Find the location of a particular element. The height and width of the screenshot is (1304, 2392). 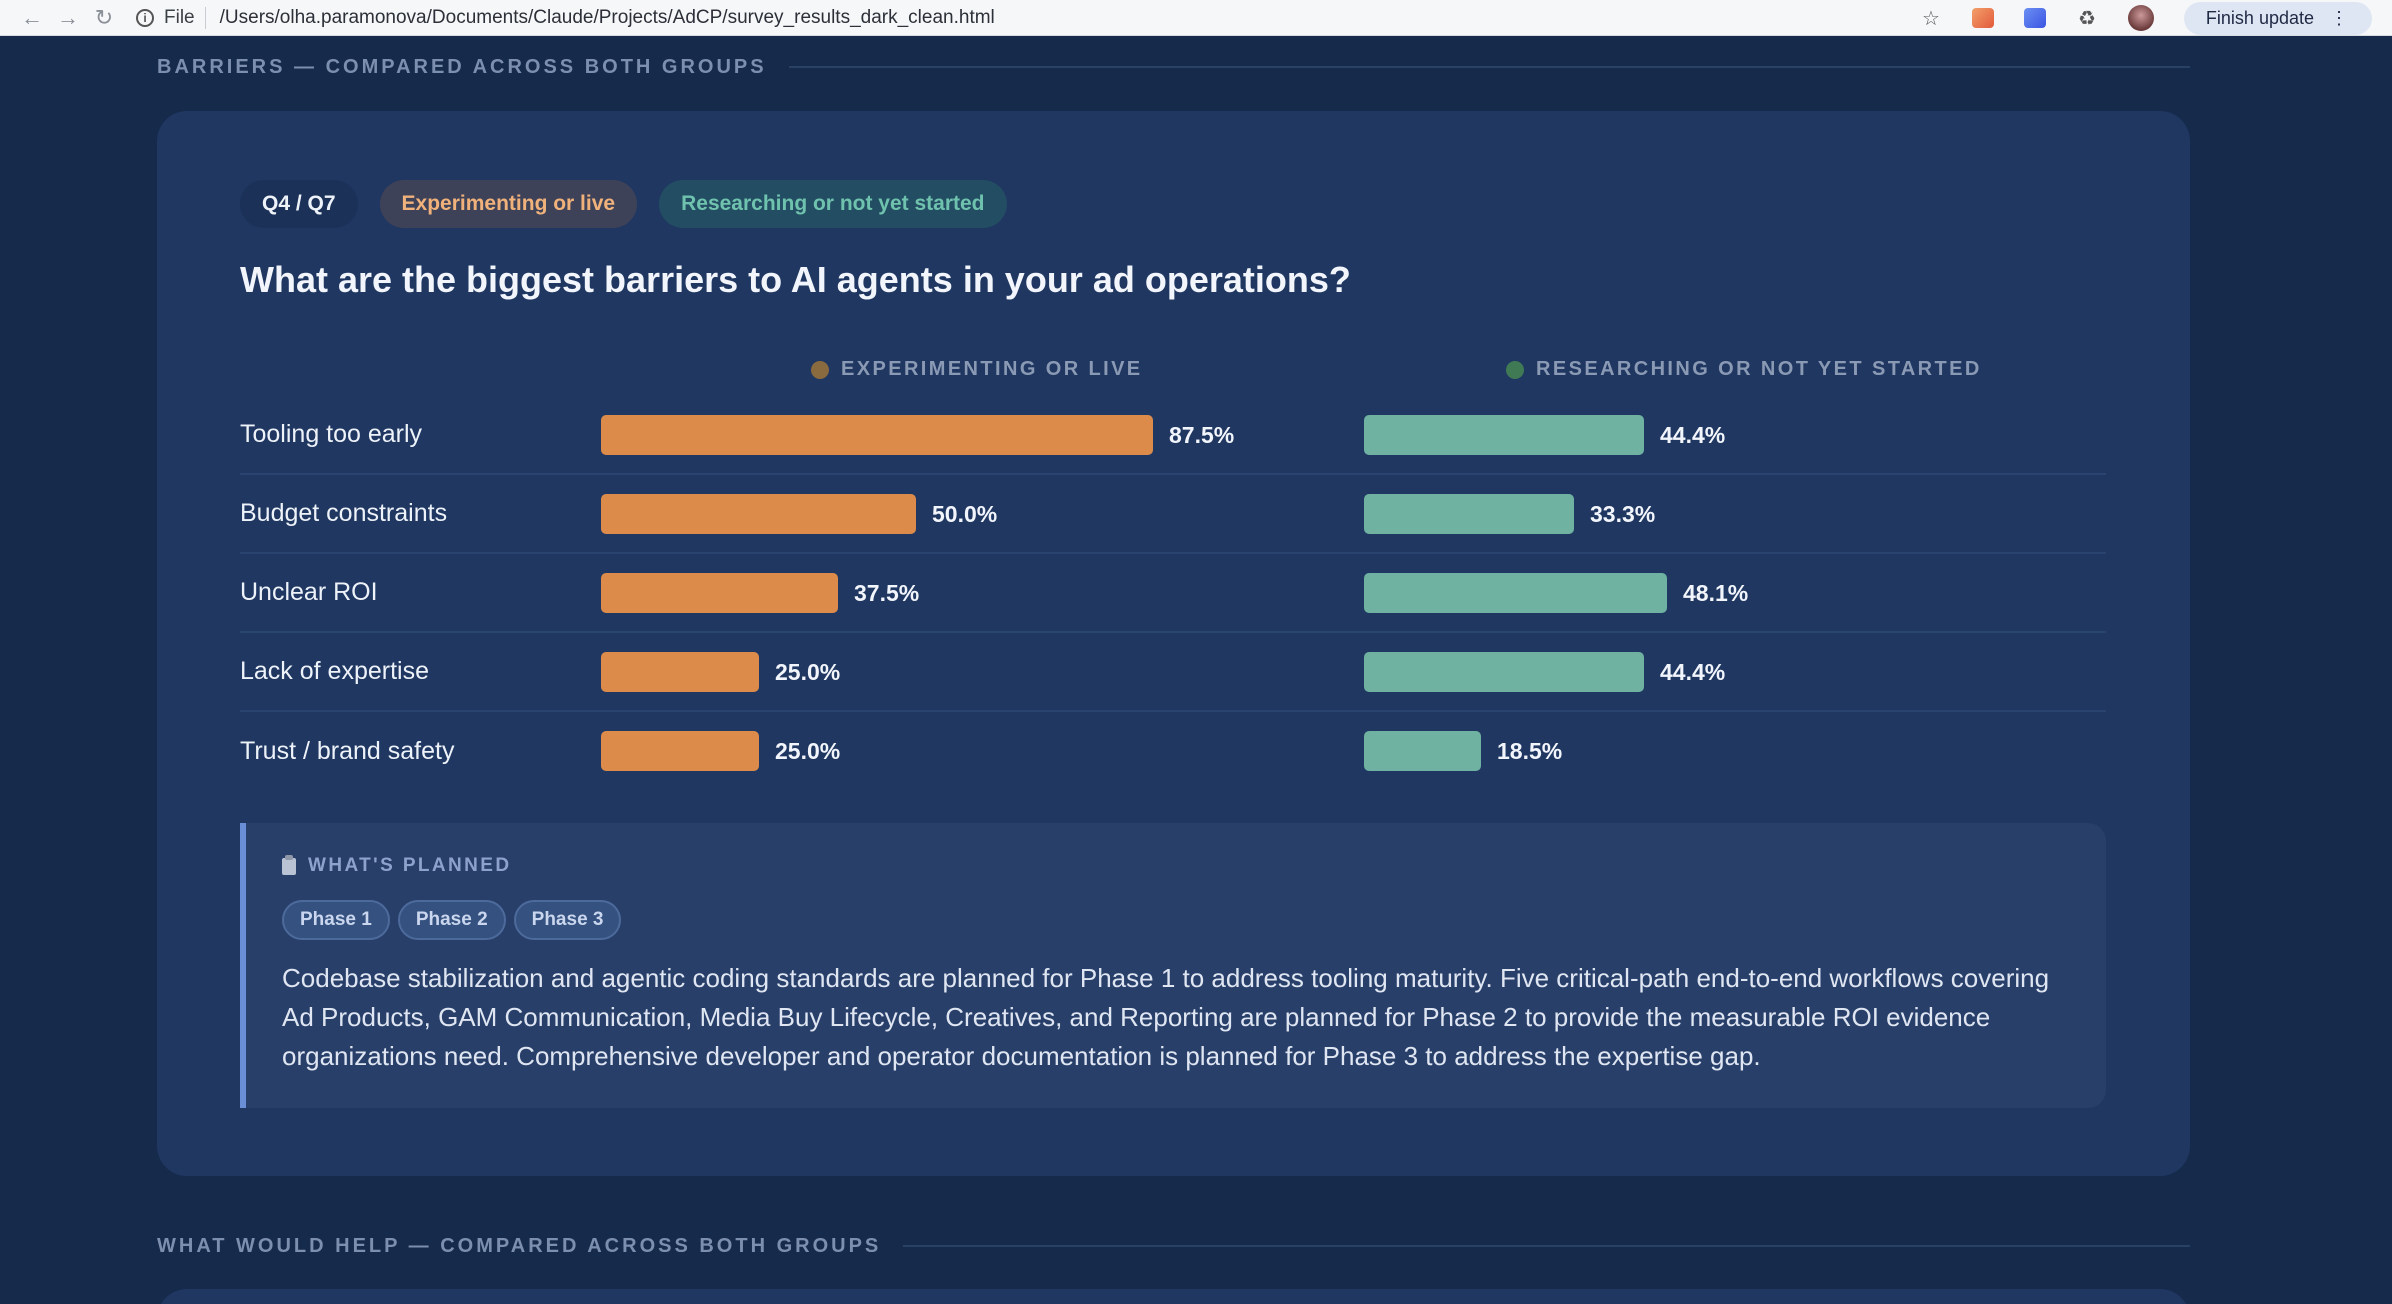

column-head-experimenting: EXPERIMENTING OR LIVE is located at coordinates (977, 369).